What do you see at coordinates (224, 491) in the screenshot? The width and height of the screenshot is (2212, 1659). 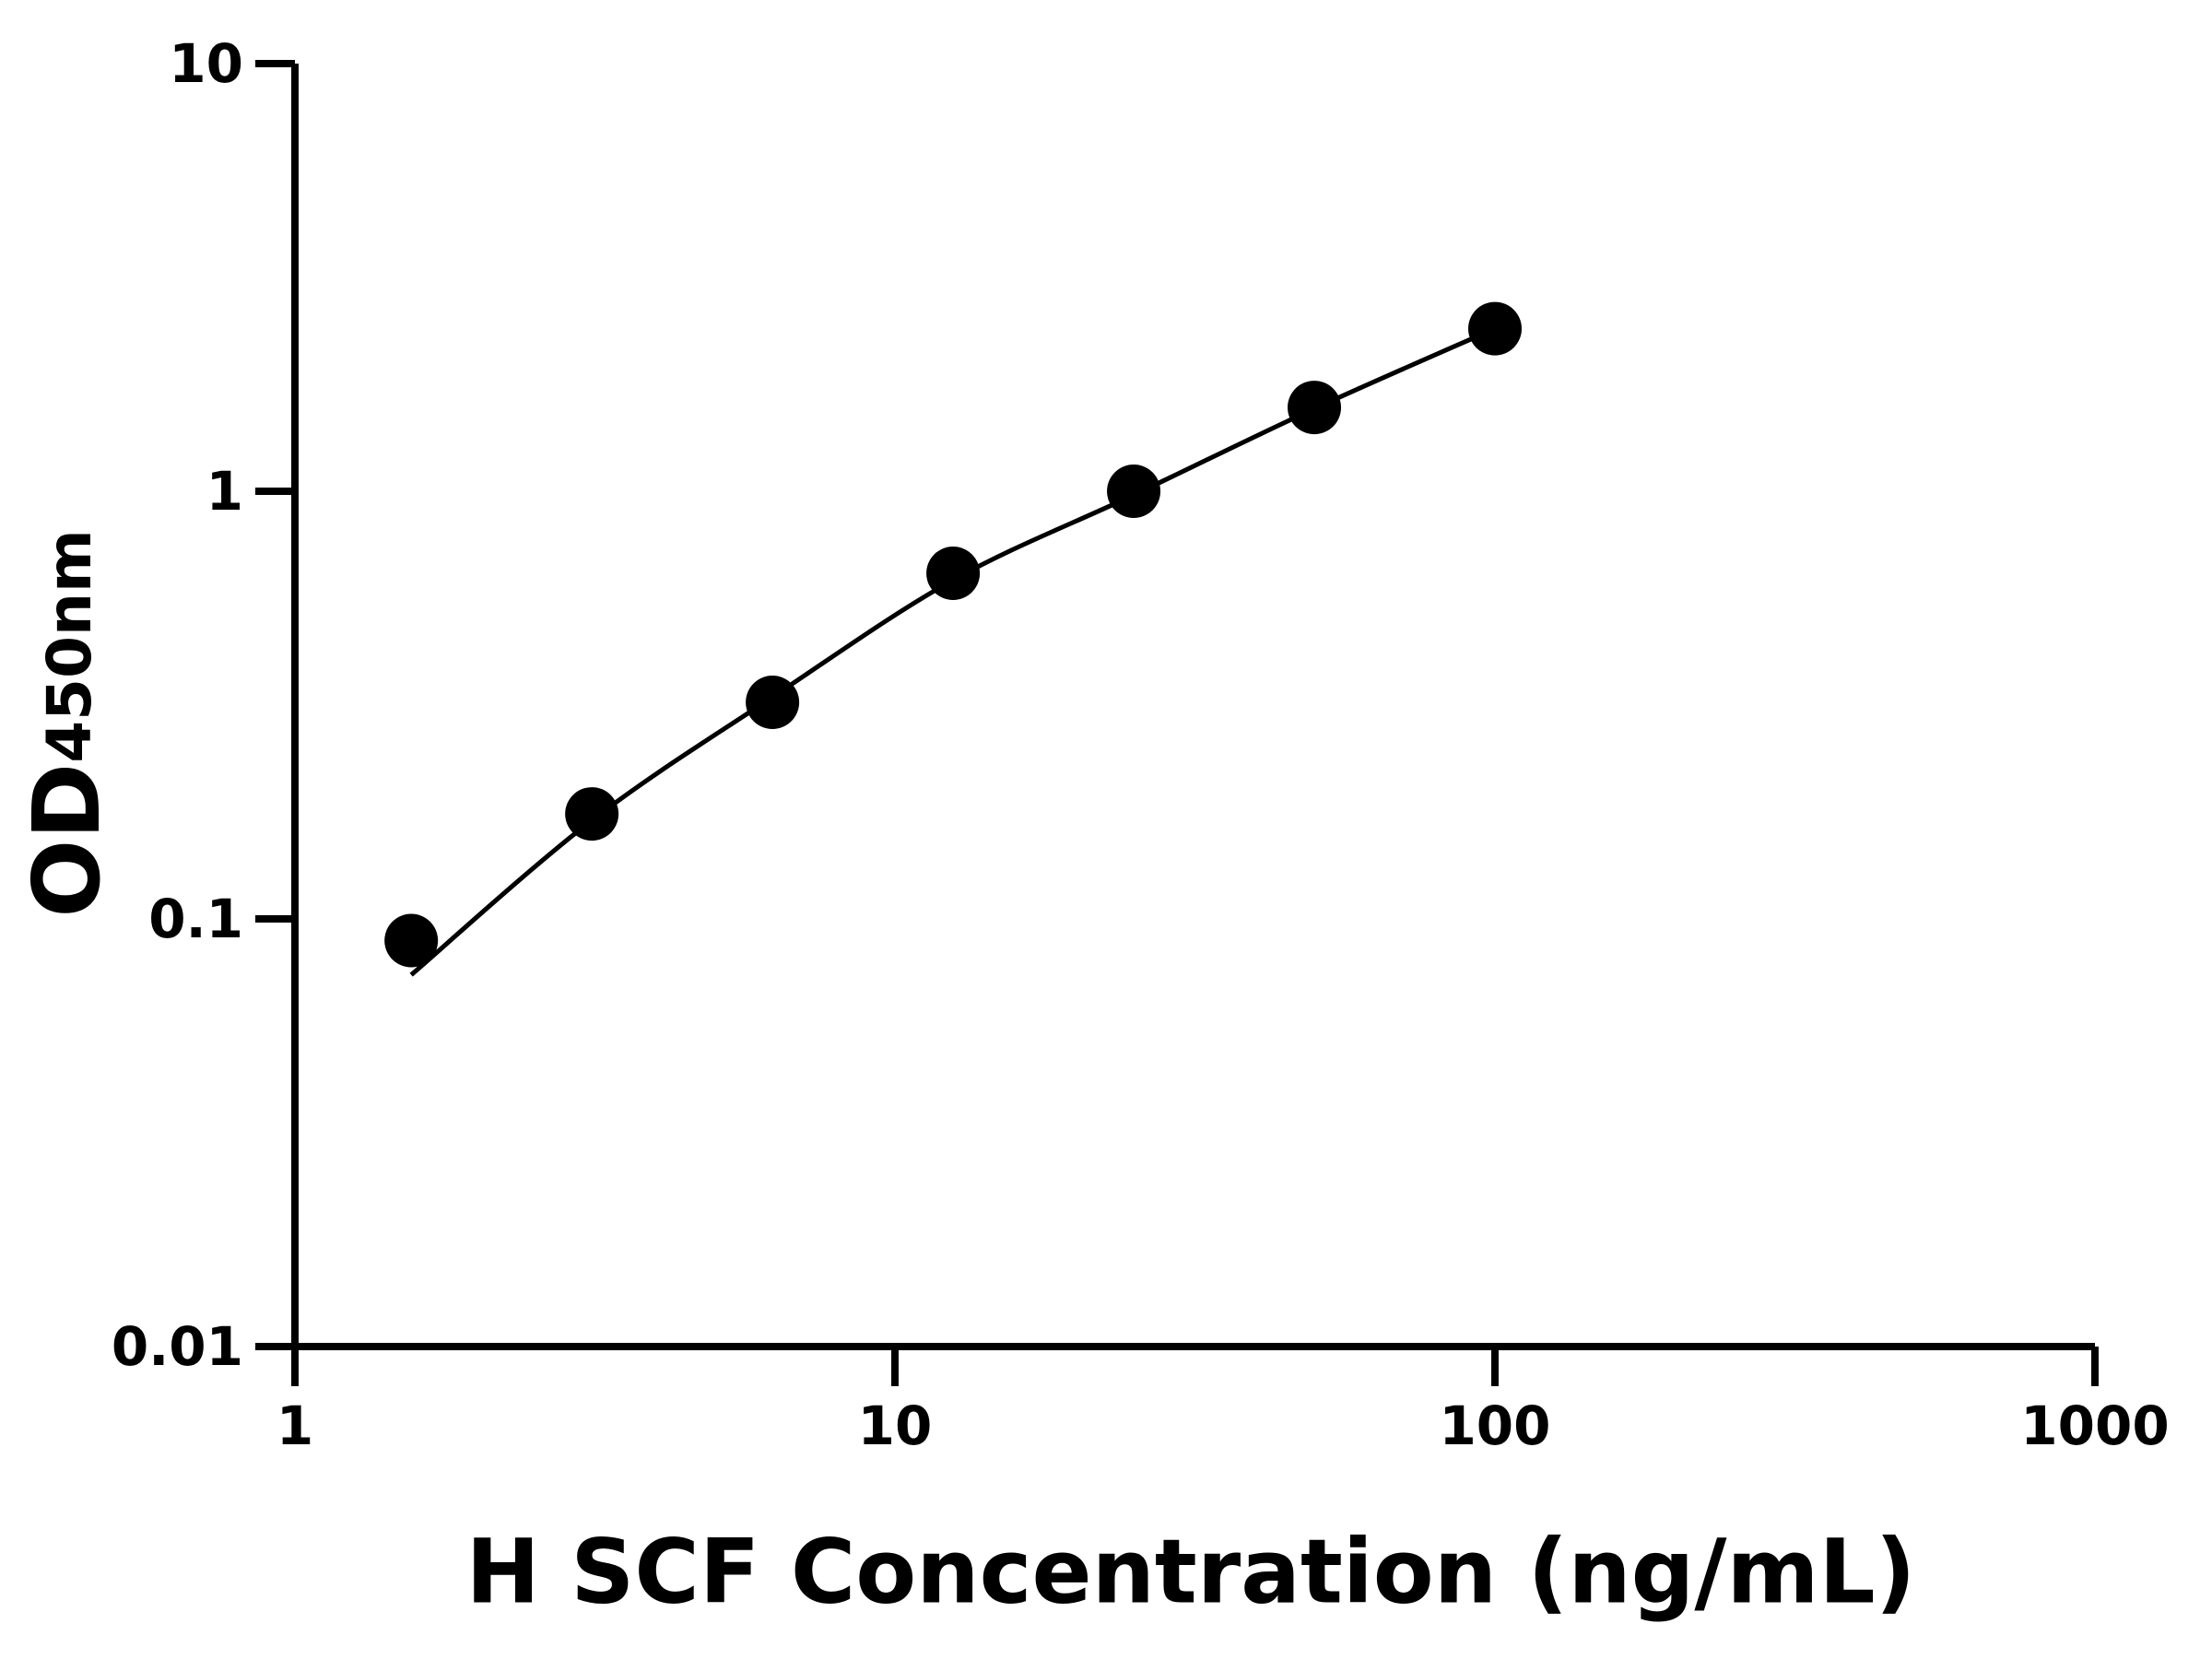 I see `y-tick-label: 1` at bounding box center [224, 491].